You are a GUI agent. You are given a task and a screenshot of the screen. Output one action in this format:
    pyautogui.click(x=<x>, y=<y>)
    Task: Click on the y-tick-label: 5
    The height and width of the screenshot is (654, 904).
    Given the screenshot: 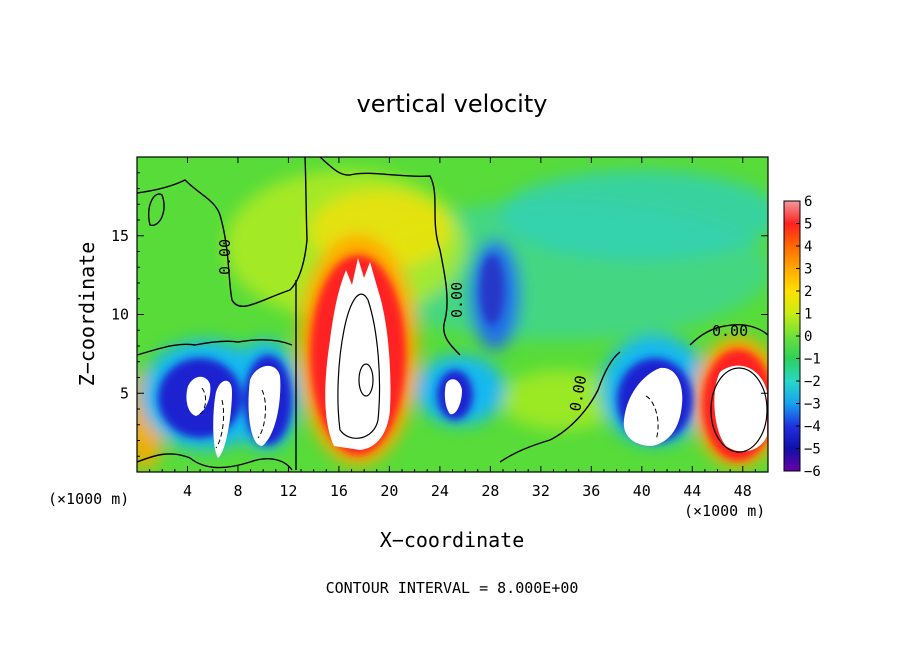 What is the action you would take?
    pyautogui.click(x=124, y=393)
    